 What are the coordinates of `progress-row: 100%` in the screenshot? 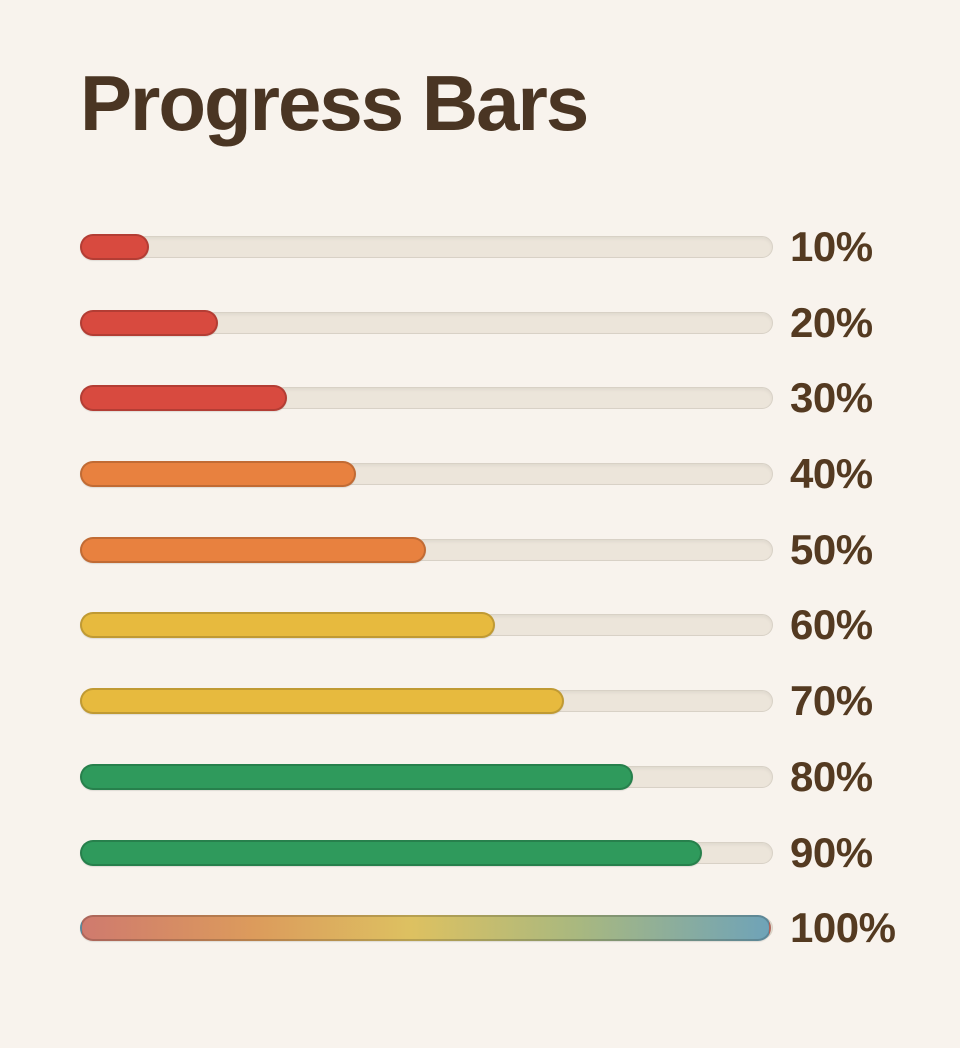 It's located at (488, 928).